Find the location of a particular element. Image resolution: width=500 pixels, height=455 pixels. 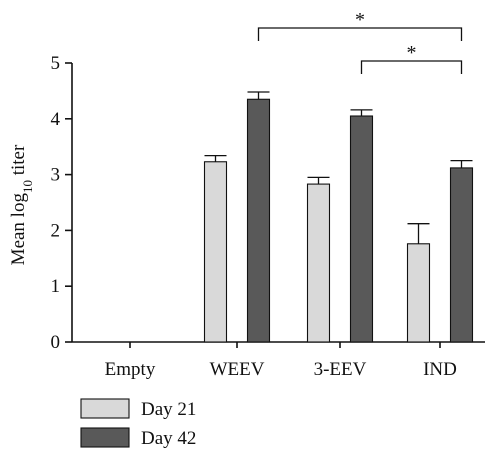

y-axis-label: Mean log10 titer is located at coordinates (21, 204).